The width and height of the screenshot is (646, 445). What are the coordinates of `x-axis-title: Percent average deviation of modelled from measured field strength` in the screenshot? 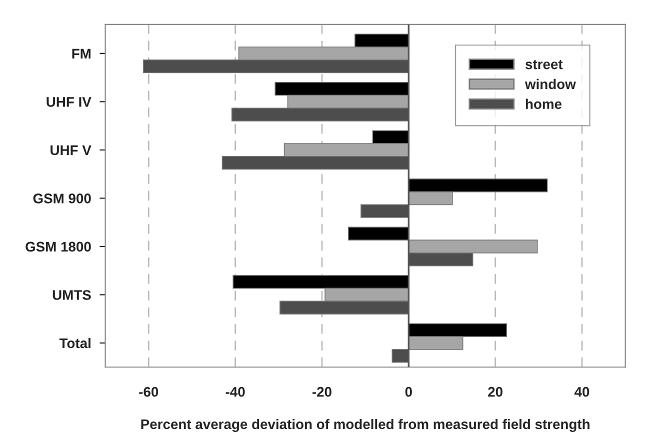 It's located at (365, 425).